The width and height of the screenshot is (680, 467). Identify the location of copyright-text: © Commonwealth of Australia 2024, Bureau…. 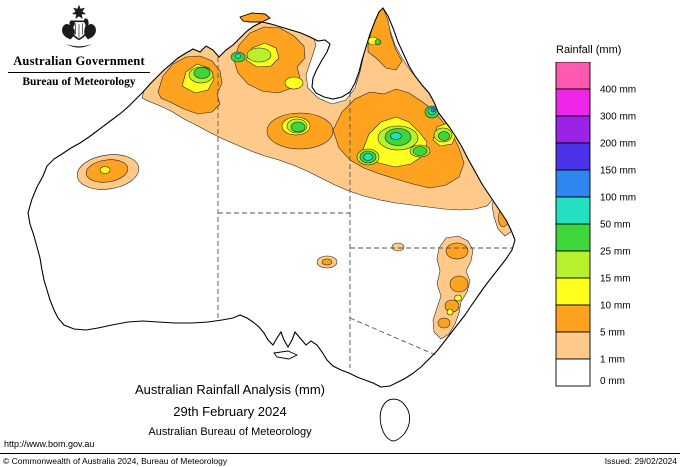
(115, 460).